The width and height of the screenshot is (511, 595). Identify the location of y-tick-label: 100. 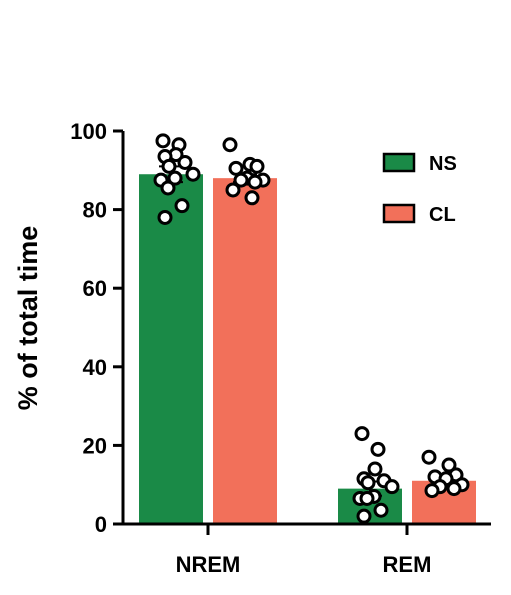
(88, 131).